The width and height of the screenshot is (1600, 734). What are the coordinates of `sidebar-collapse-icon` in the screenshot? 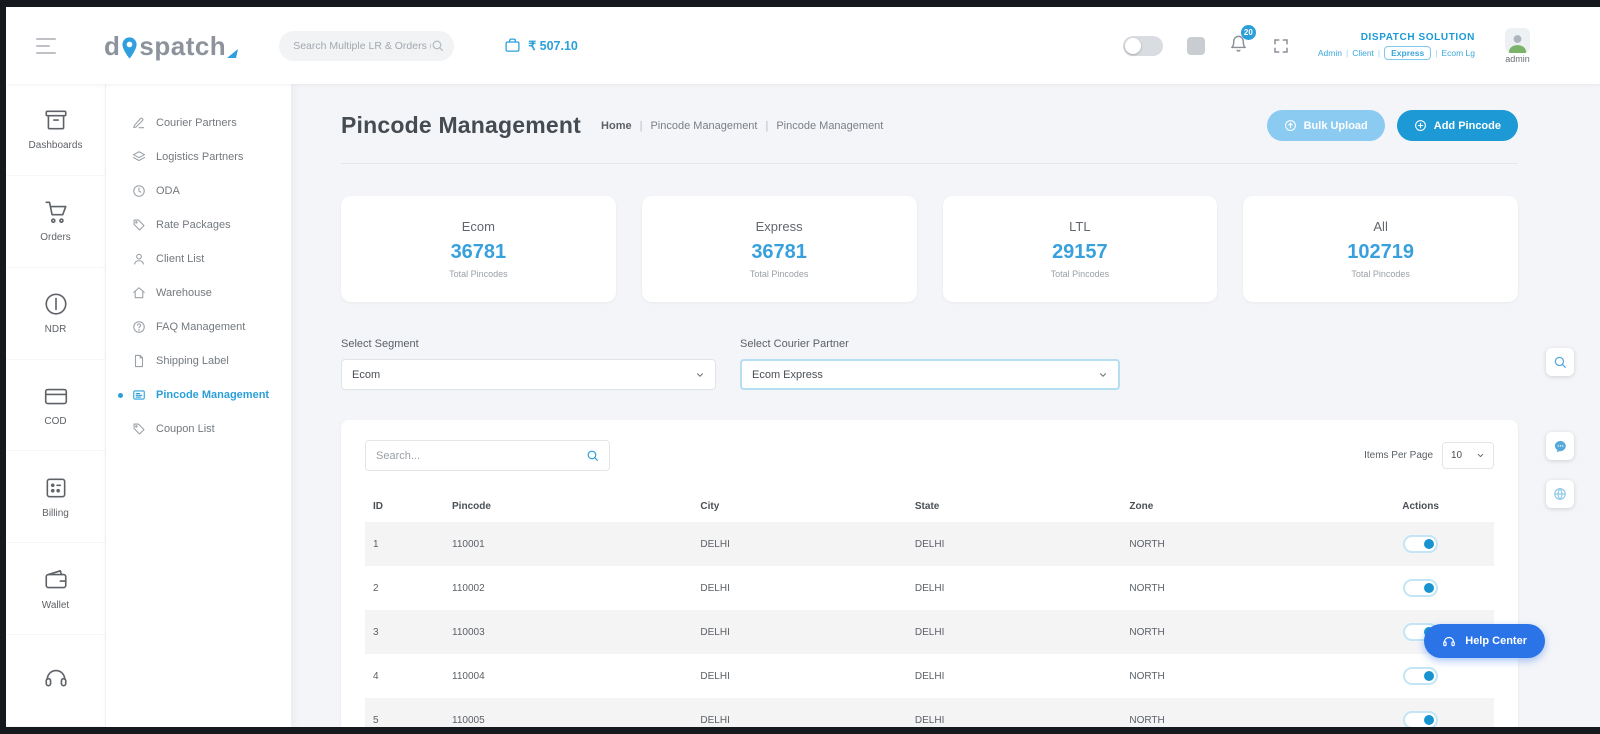 It's located at (46, 45).